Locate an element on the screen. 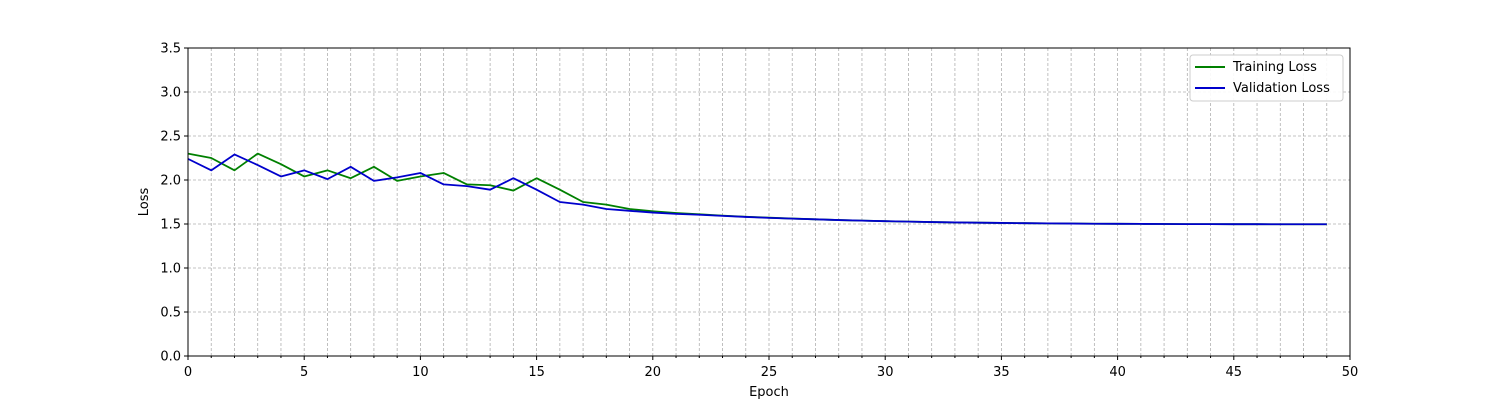 This screenshot has height=400, width=1500. x-tick-label: 40 is located at coordinates (1117, 372).